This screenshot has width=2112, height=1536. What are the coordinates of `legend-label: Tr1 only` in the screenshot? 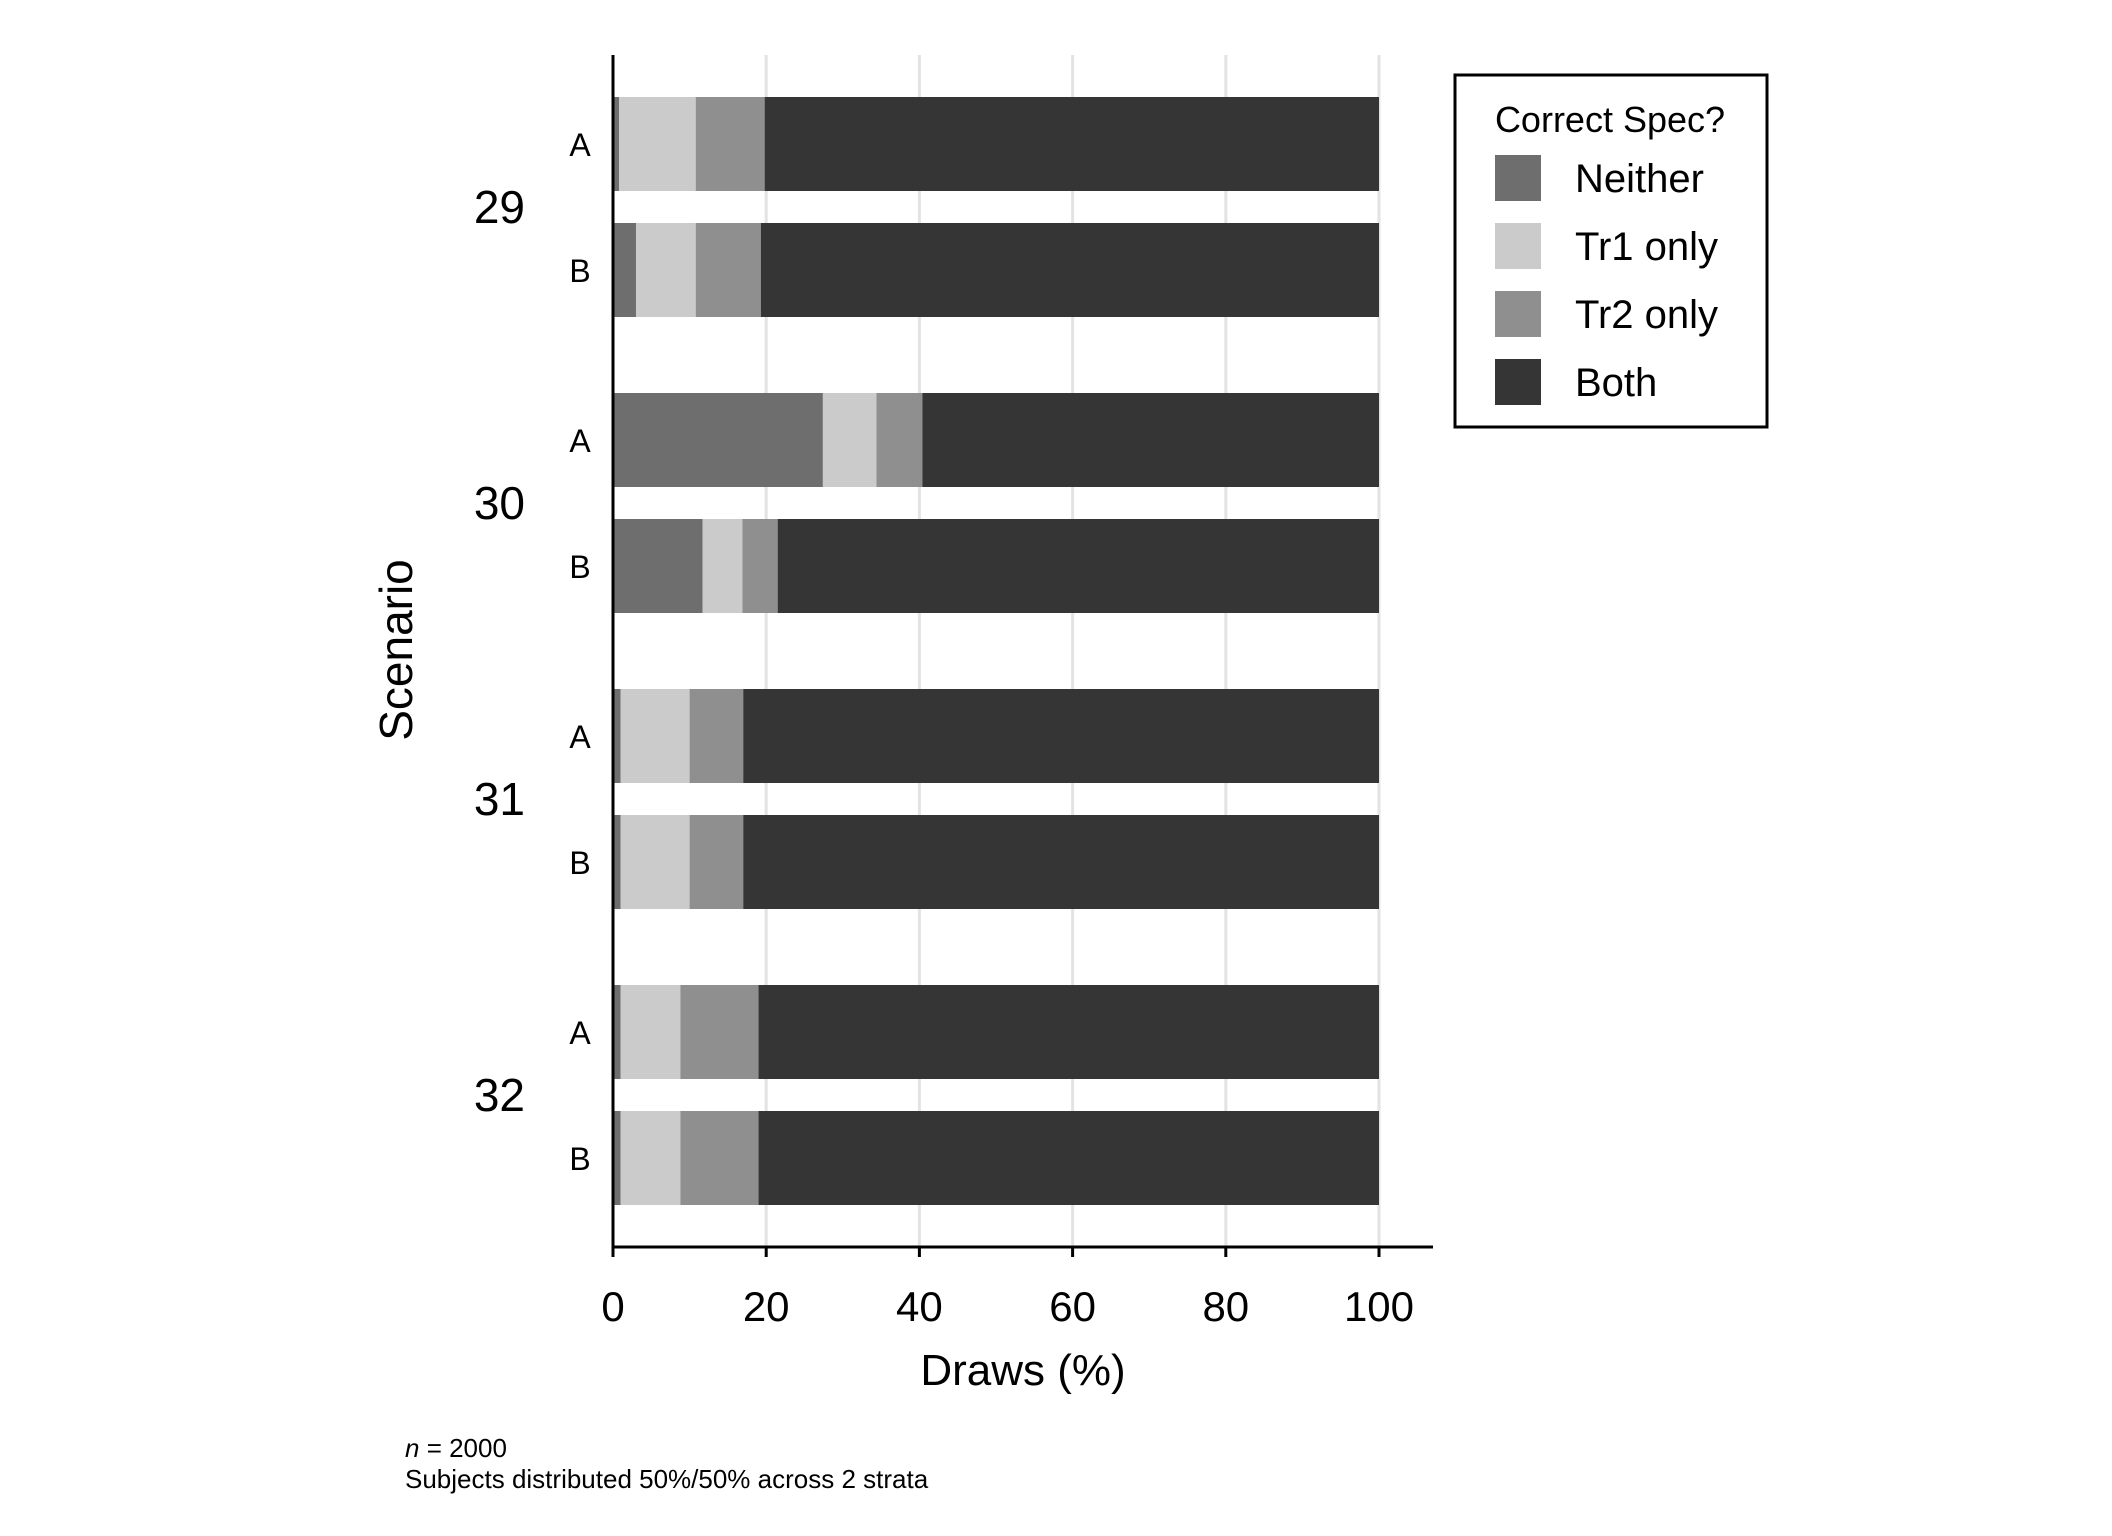 It's located at (1646, 247).